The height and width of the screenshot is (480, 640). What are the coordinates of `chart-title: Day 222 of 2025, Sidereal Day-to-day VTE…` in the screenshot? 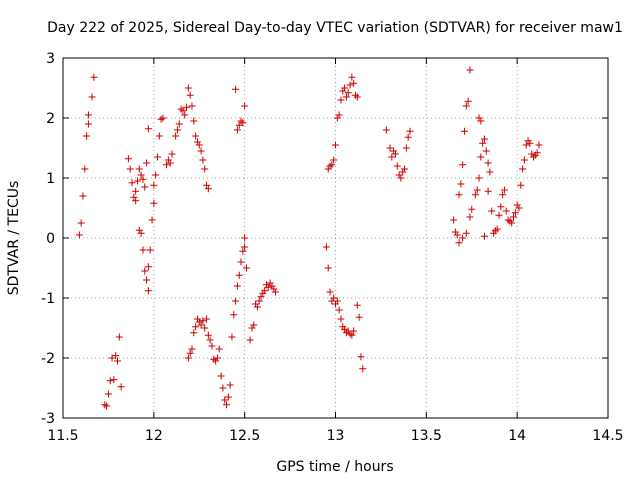 It's located at (335, 28).